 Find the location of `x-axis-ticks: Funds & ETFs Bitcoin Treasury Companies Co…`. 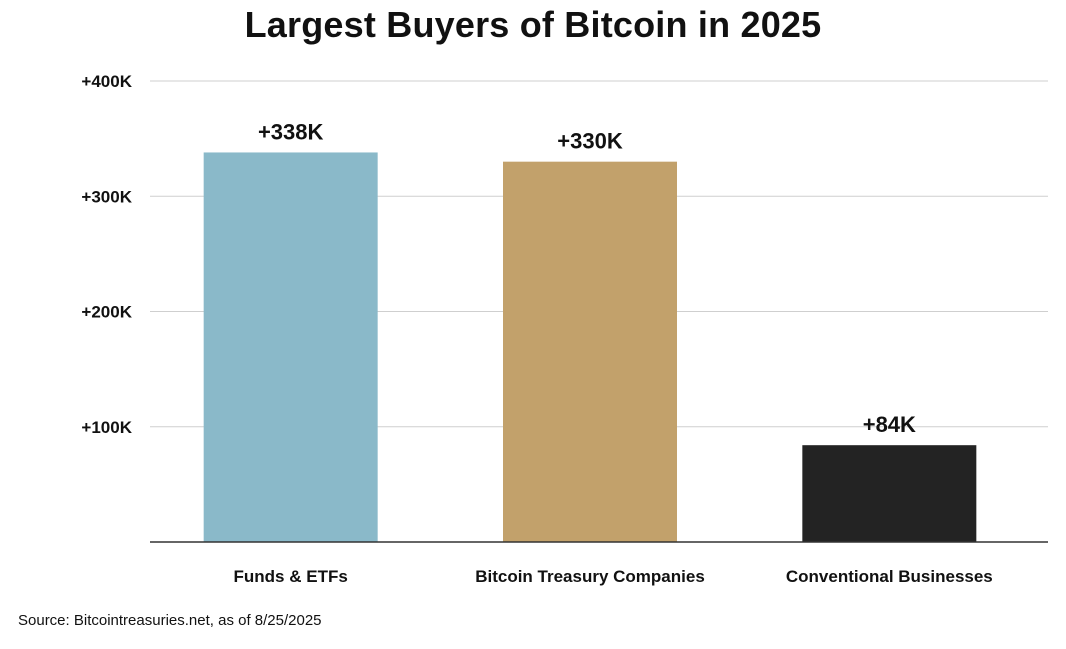

x-axis-ticks: Funds & ETFs Bitcoin Treasury Companies Co… is located at coordinates (613, 576).